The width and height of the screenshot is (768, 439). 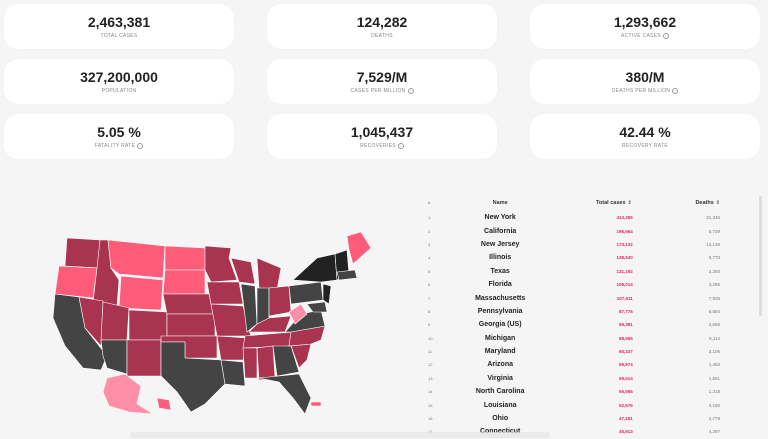 What do you see at coordinates (430, 365) in the screenshot?
I see `cell-rank: 12` at bounding box center [430, 365].